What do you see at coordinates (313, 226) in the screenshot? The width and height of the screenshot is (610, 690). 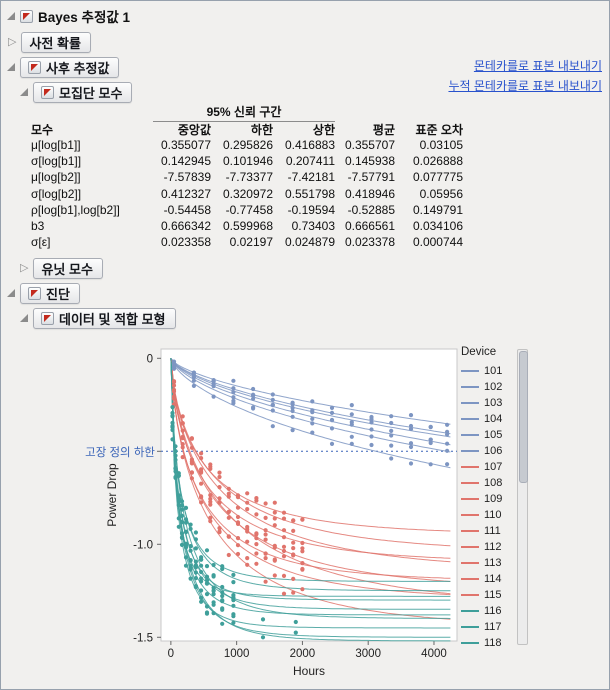 I see `table-cell: 0.73403` at bounding box center [313, 226].